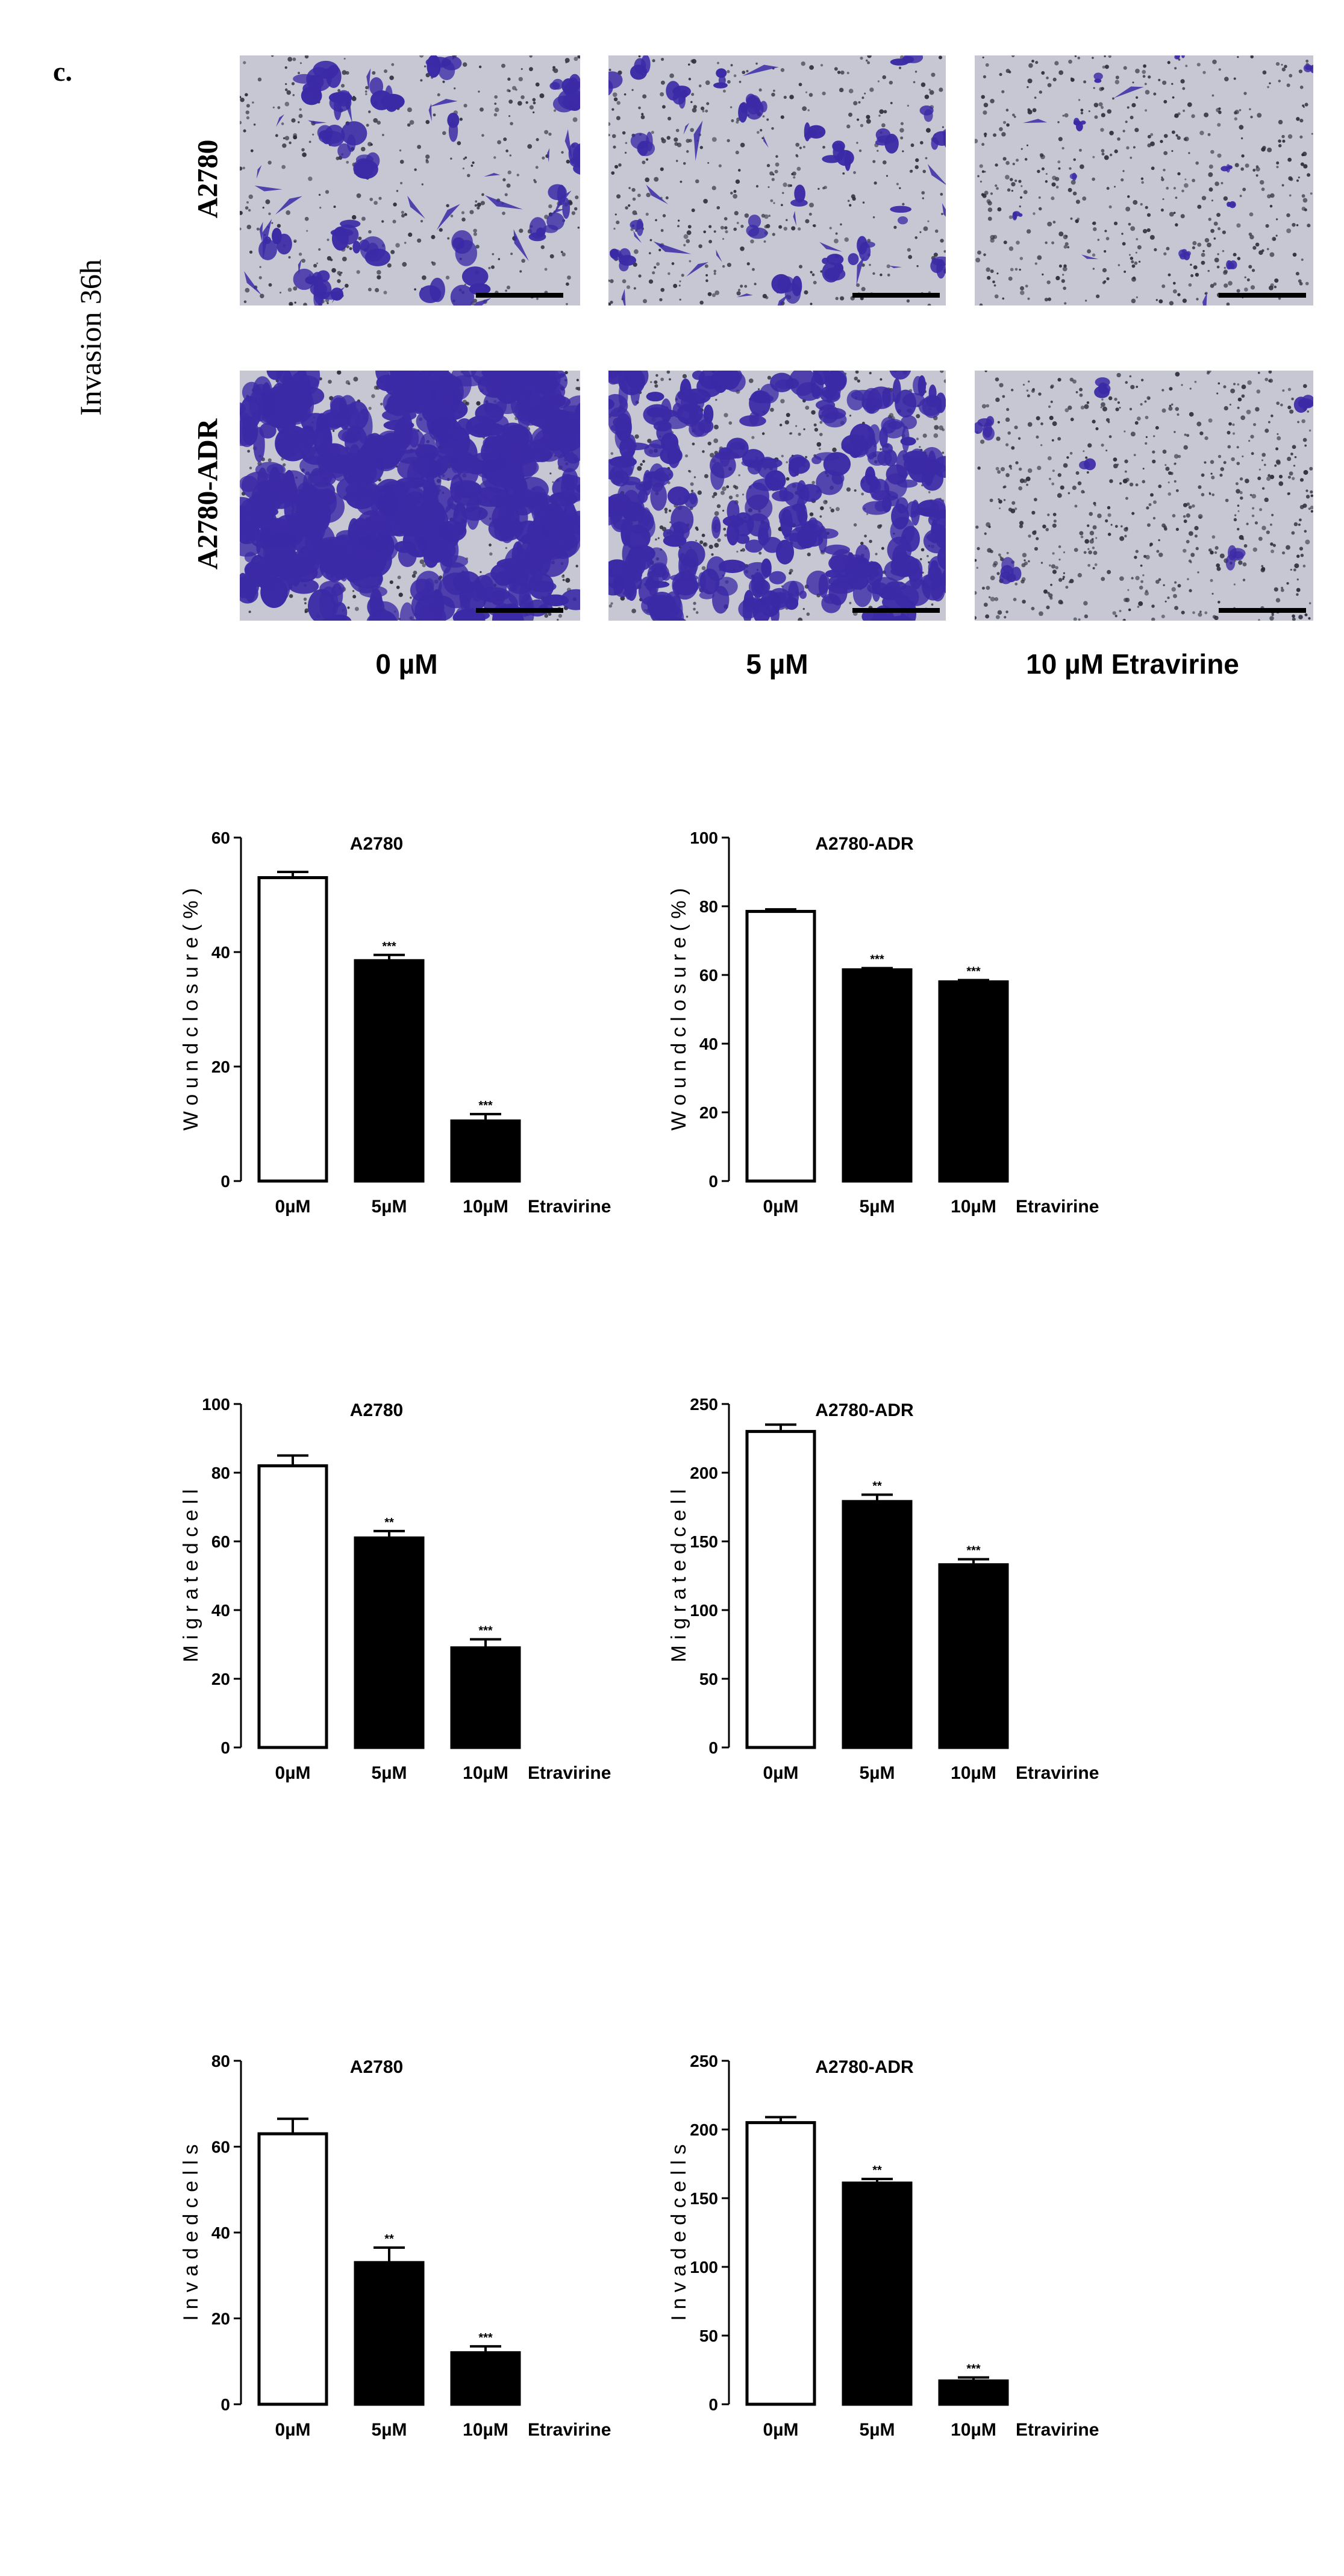 This screenshot has height=2576, width=1344. Describe the element at coordinates (704, 1541) in the screenshot. I see `y-tick-label: 150` at that location.